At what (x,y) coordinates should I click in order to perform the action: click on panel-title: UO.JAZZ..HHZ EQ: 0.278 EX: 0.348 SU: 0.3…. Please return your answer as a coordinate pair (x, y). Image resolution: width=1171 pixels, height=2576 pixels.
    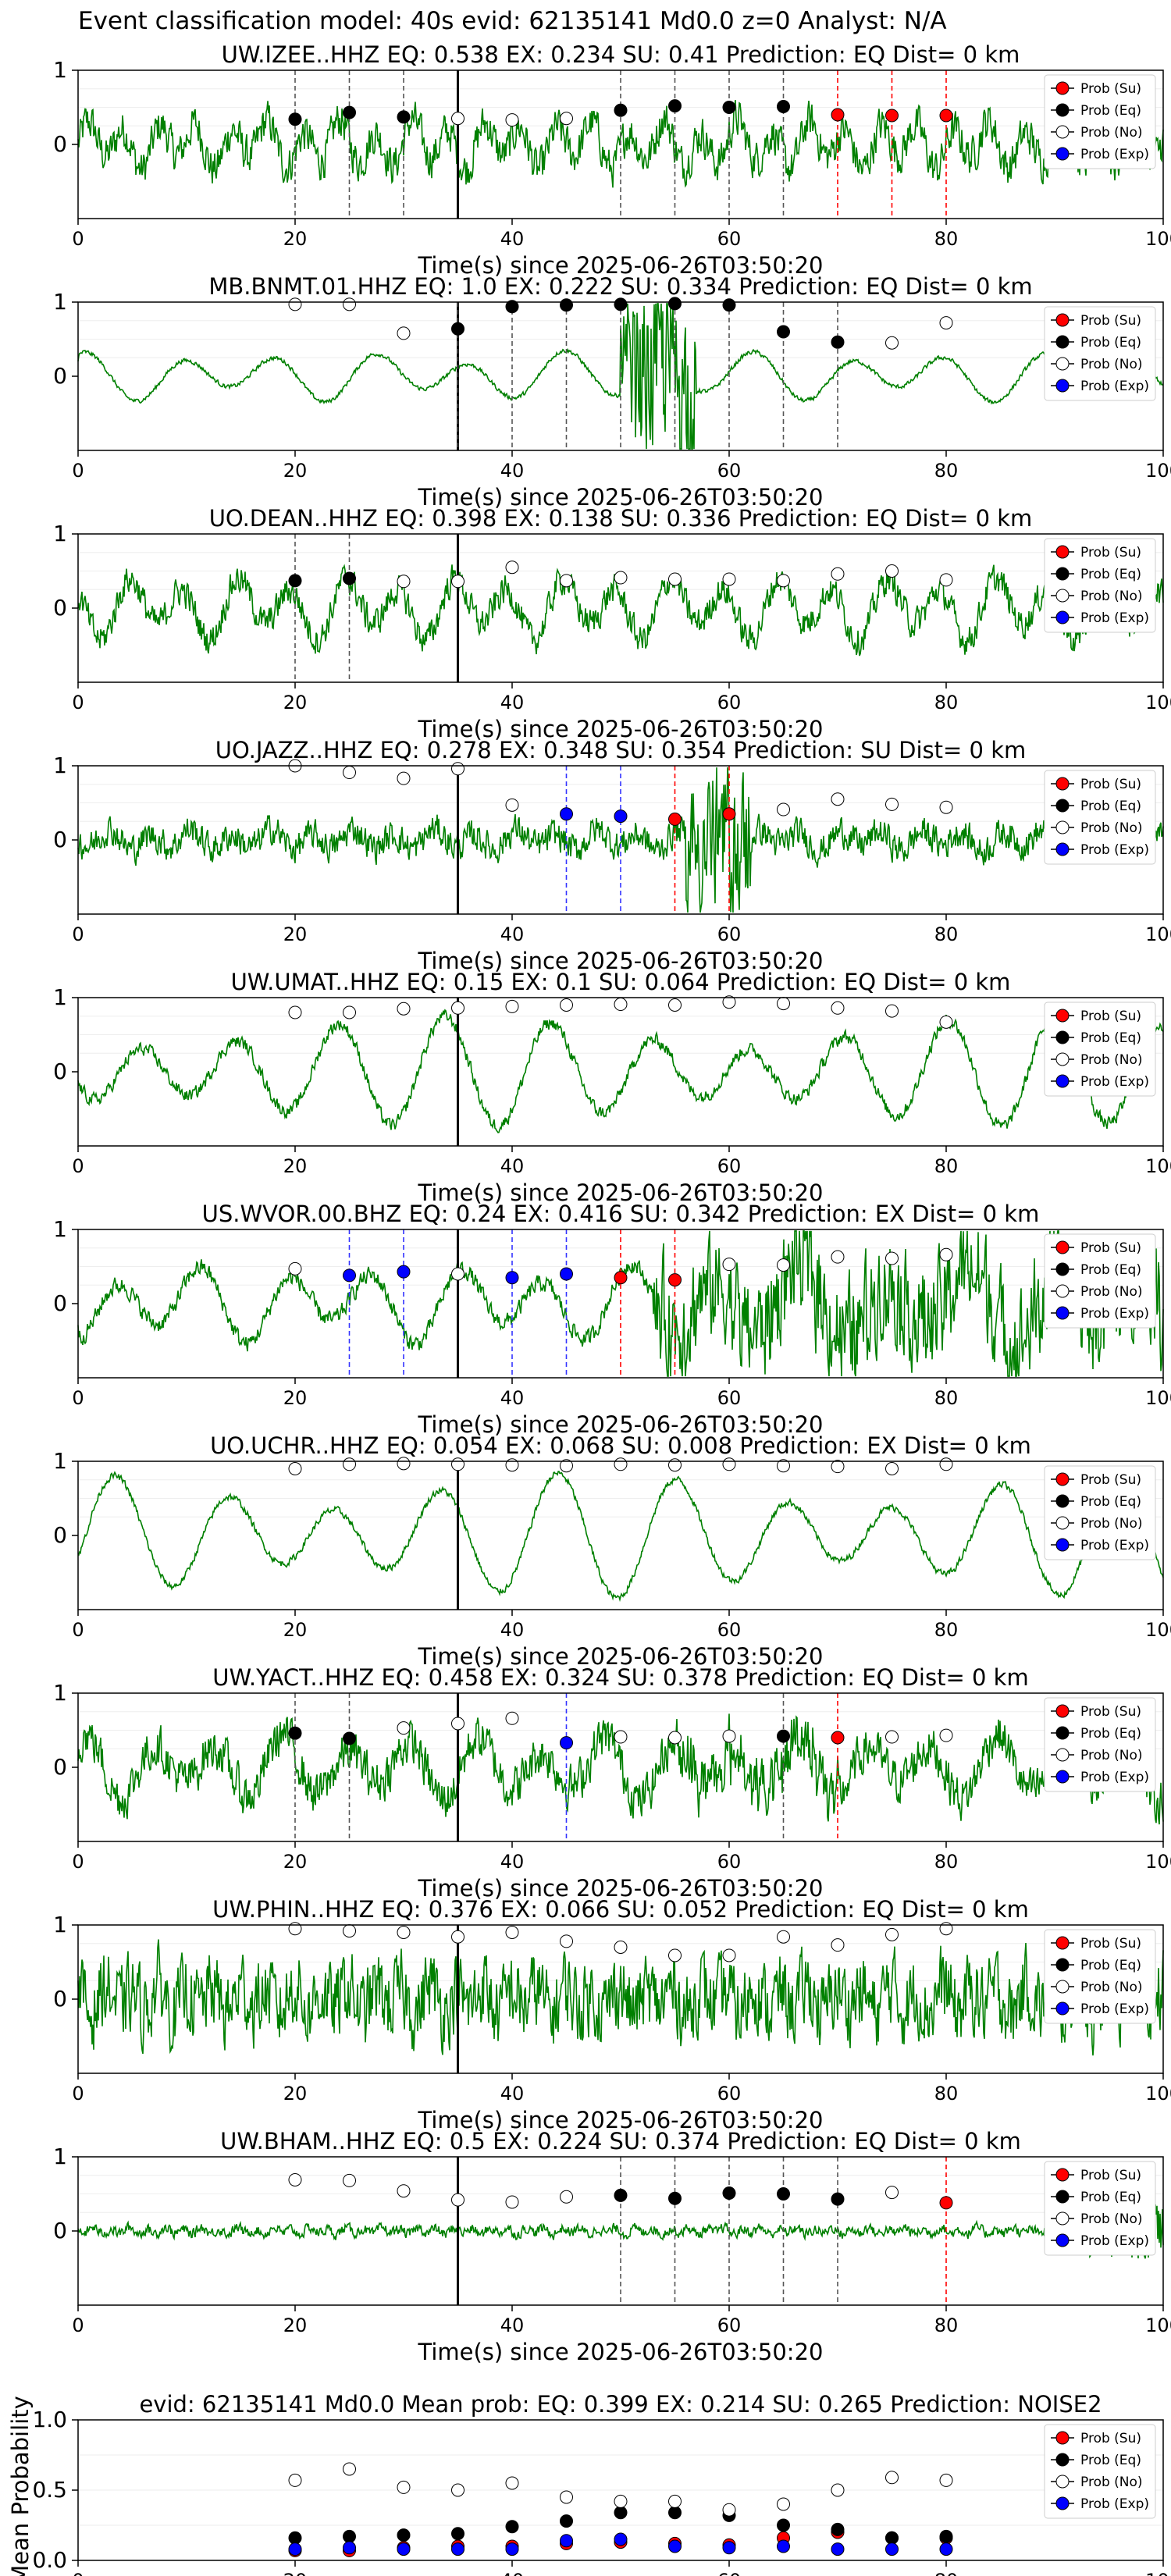
    Looking at the image, I should click on (621, 750).